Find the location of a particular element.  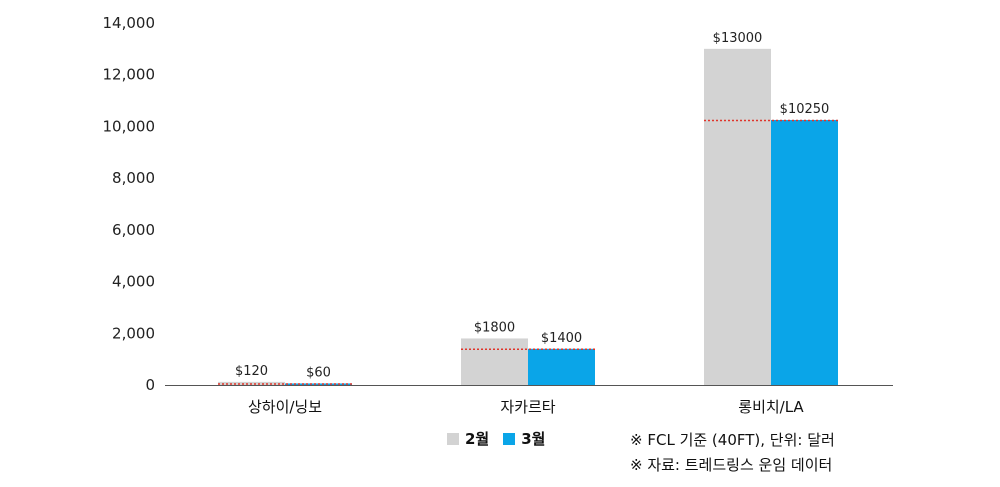

y-tick-label: 6,000 is located at coordinates (133, 230).